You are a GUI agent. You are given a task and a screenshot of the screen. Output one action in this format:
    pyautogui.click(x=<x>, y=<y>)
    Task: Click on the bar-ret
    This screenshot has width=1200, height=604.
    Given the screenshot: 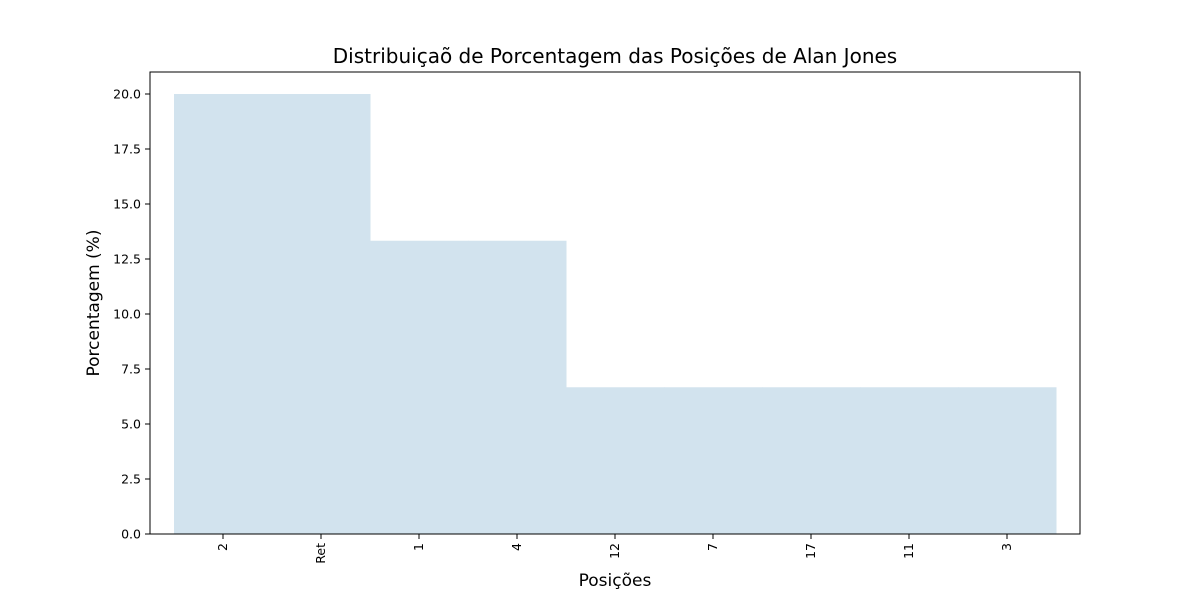 What is the action you would take?
    pyautogui.click(x=321, y=314)
    